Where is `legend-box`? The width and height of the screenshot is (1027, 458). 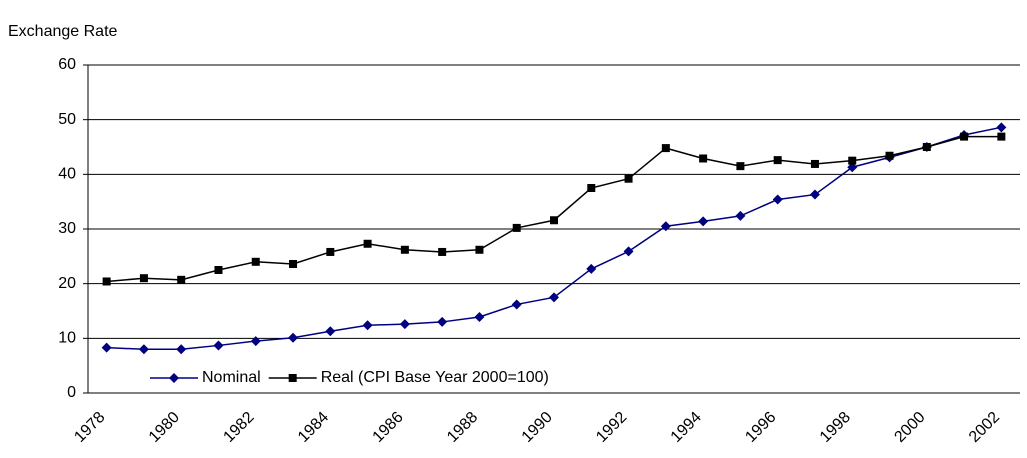
legend-box is located at coordinates (351, 378).